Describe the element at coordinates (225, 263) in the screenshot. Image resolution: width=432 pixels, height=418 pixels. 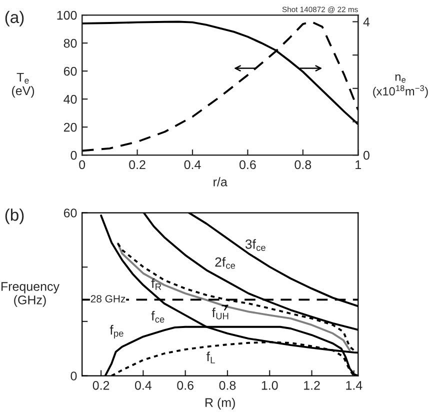
I see `annotation: 2f$_{ce}$` at that location.